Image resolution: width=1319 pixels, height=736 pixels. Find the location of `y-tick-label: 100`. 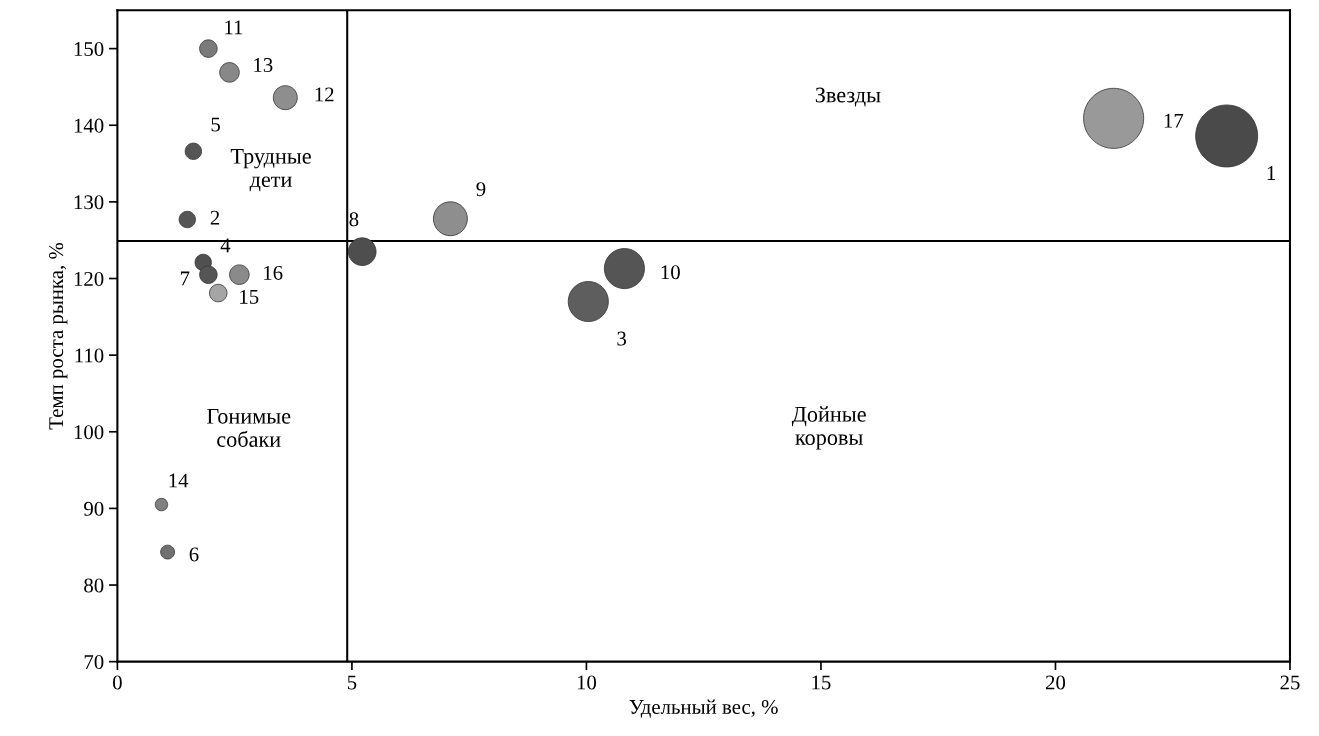

y-tick-label: 100 is located at coordinates (89, 432).